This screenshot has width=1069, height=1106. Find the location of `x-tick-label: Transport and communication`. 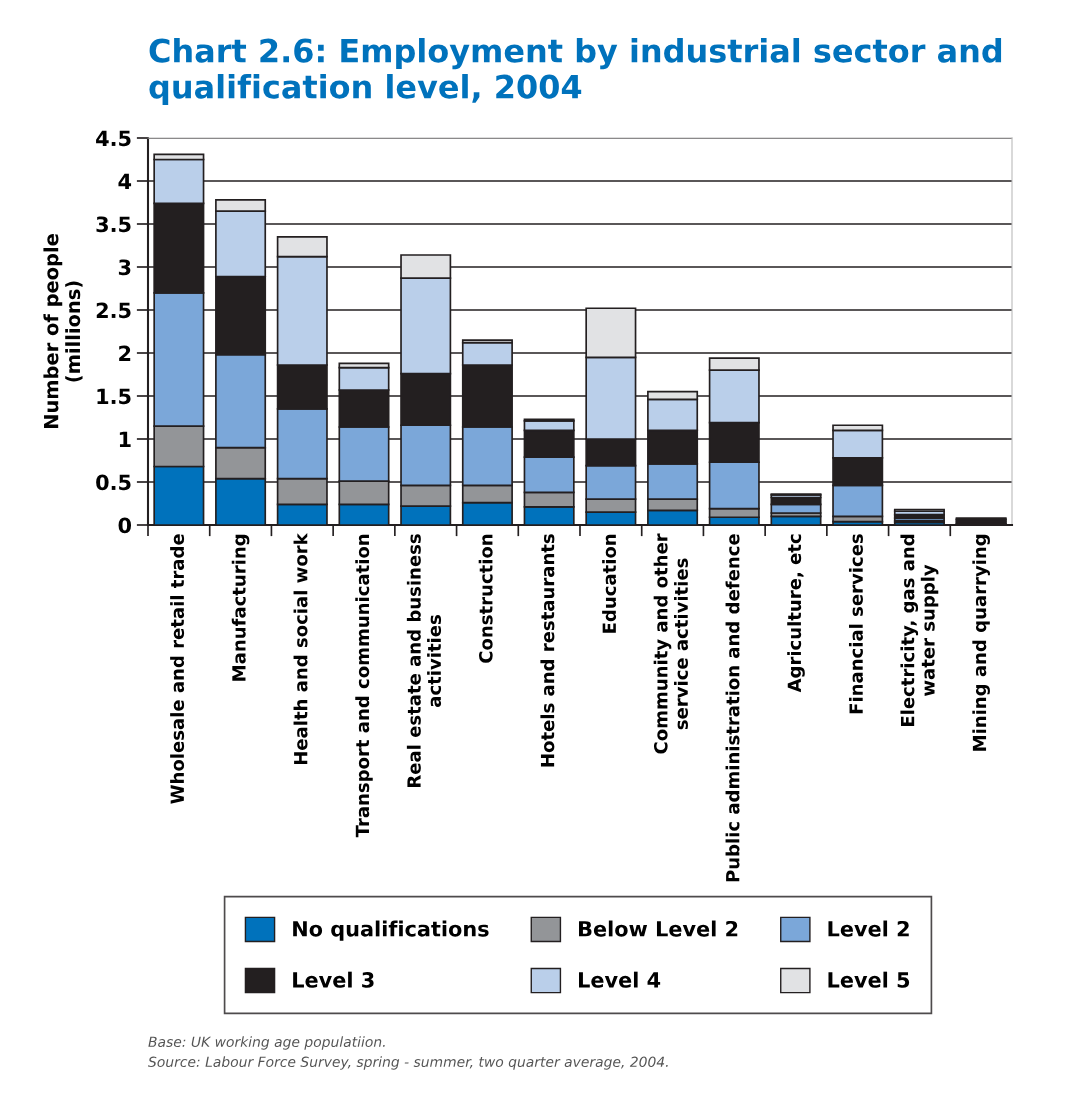

x-tick-label: Transport and communication is located at coordinates (364, 686).